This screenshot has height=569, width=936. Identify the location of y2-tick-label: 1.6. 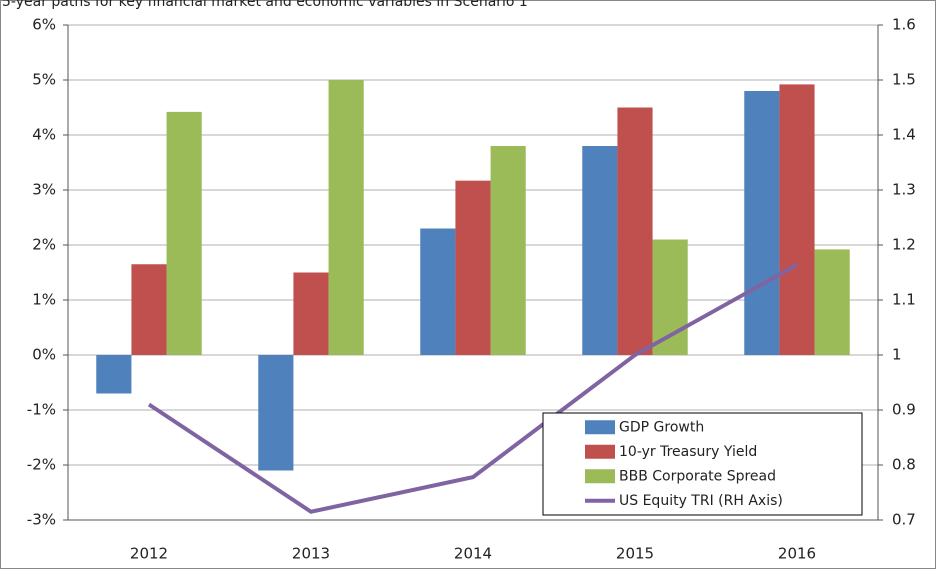
(904, 25).